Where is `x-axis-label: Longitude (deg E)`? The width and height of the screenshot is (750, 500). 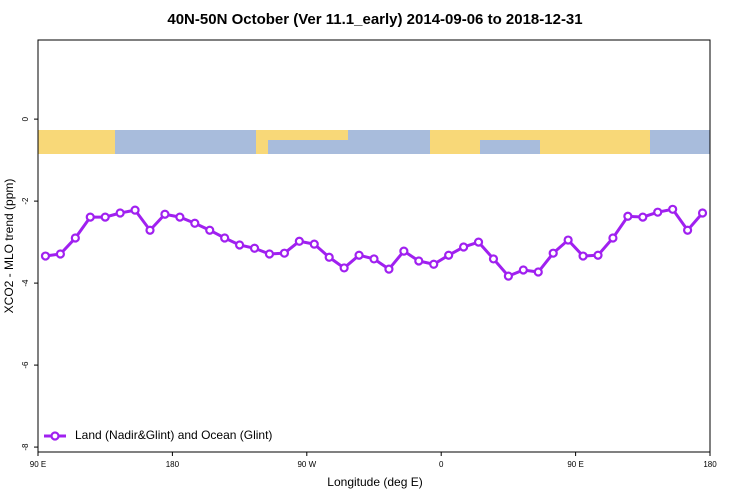
x-axis-label: Longitude (deg E) is located at coordinates (374, 482).